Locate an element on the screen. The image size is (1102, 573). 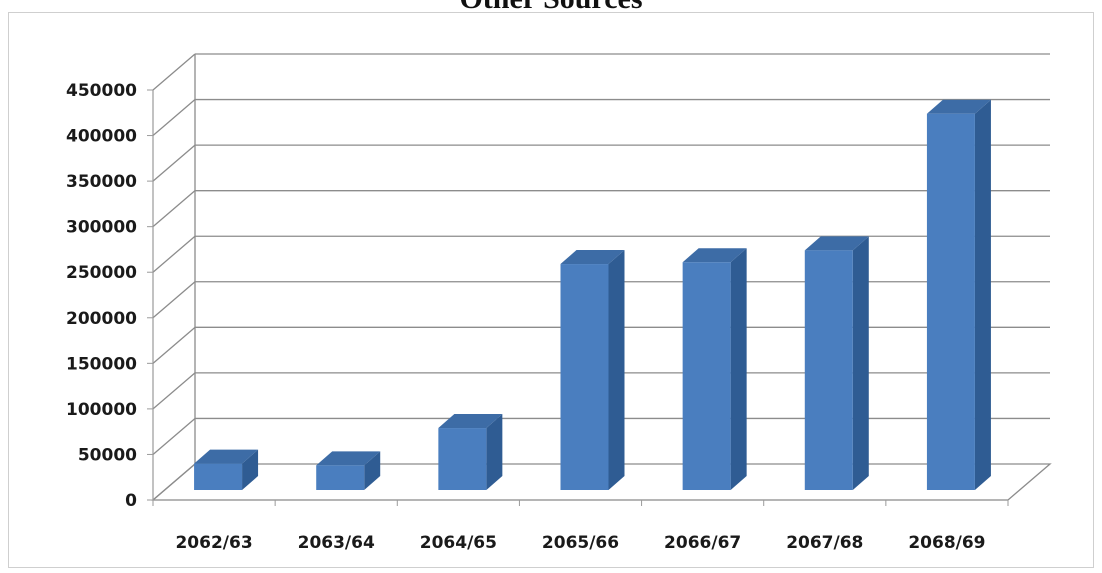
x-tick-label: 2065/66 is located at coordinates (580, 543).